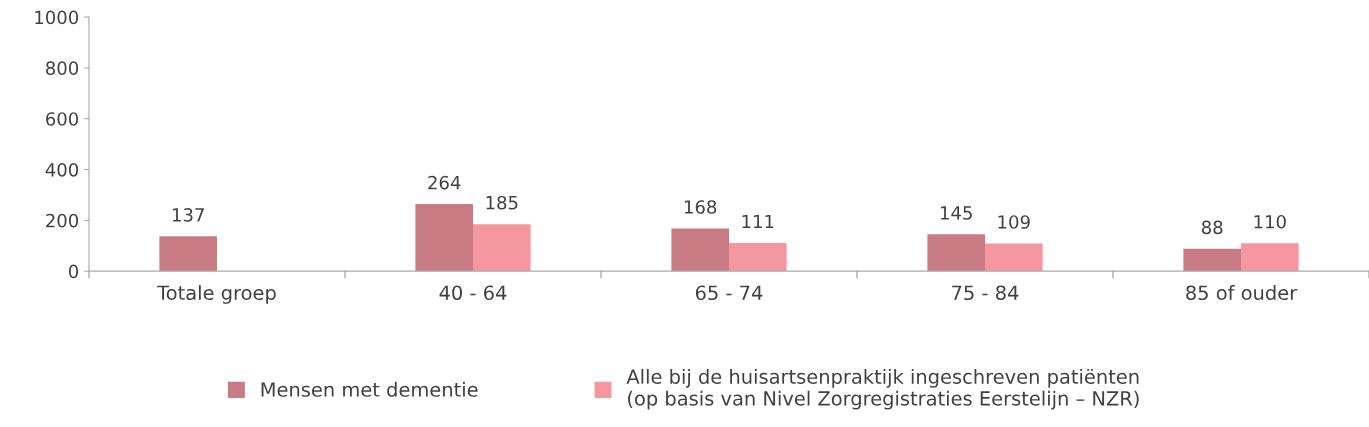 The width and height of the screenshot is (1369, 427). I want to click on legend-label: Alle bij de huisartsenpraktijk ingeschreven patiënten (op basis van Nivel Zorgregistraties Eerstelijn – NZR), so click(882, 389).